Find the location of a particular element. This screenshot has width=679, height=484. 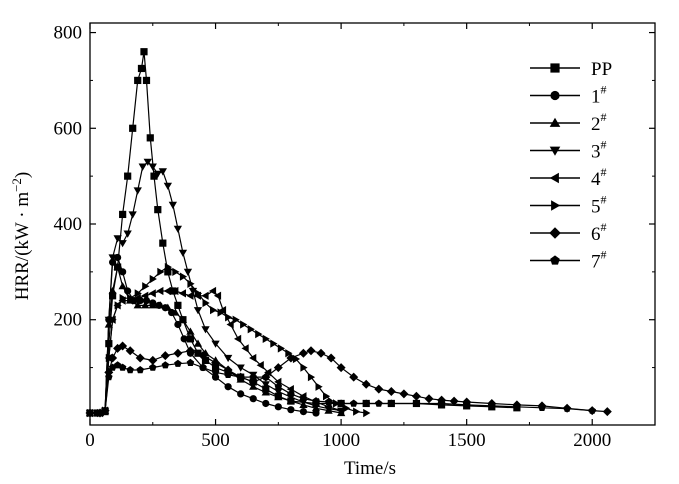

legend-item-5-marker is located at coordinates (556, 205).